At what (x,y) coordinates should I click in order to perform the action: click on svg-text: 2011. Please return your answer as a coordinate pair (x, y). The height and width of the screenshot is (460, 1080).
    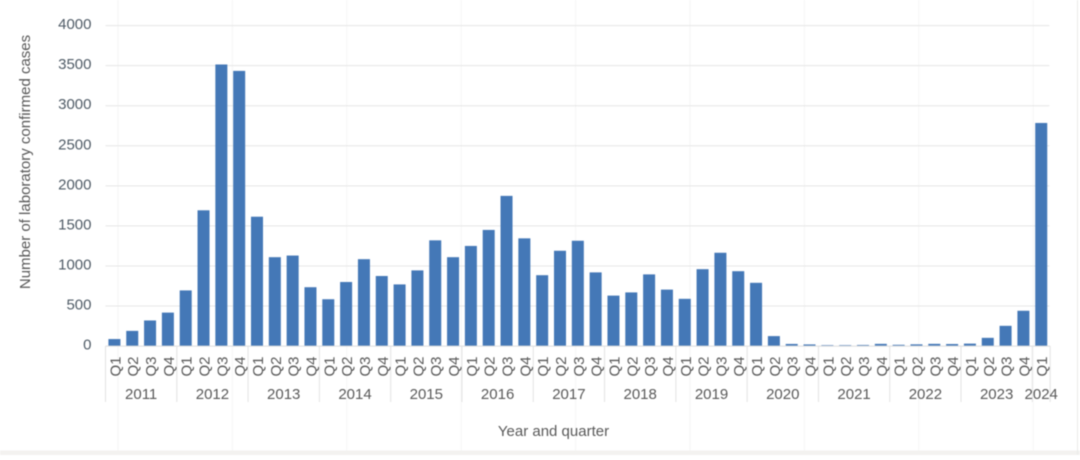
    Looking at the image, I should click on (141, 394).